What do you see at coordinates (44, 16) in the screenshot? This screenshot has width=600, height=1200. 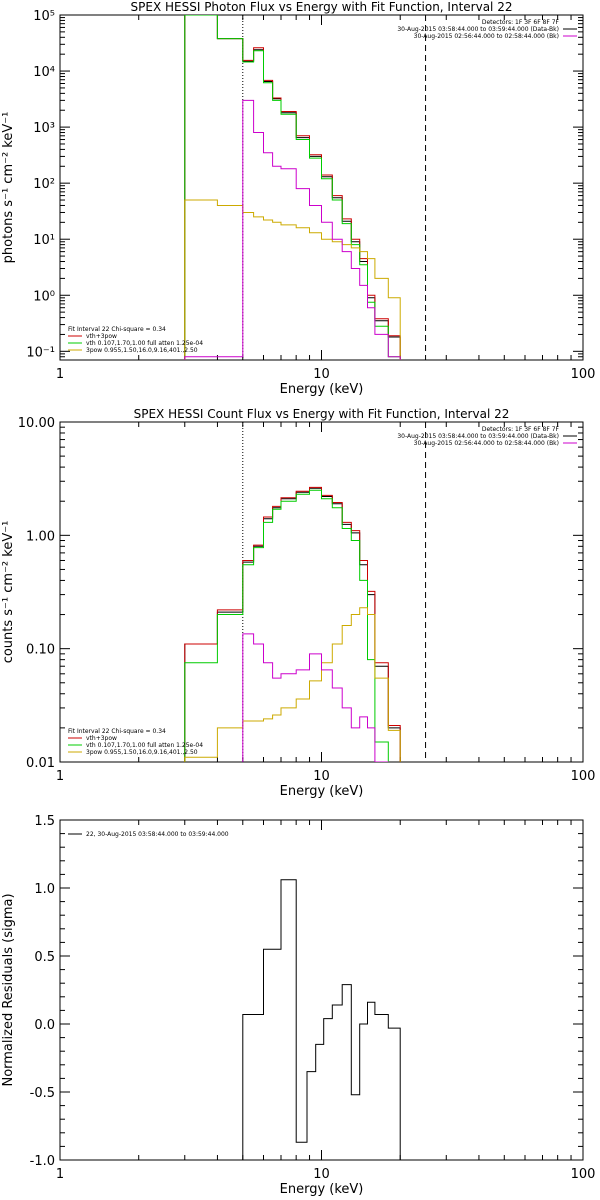 I see `y-tick-label: 10⁵` at bounding box center [44, 16].